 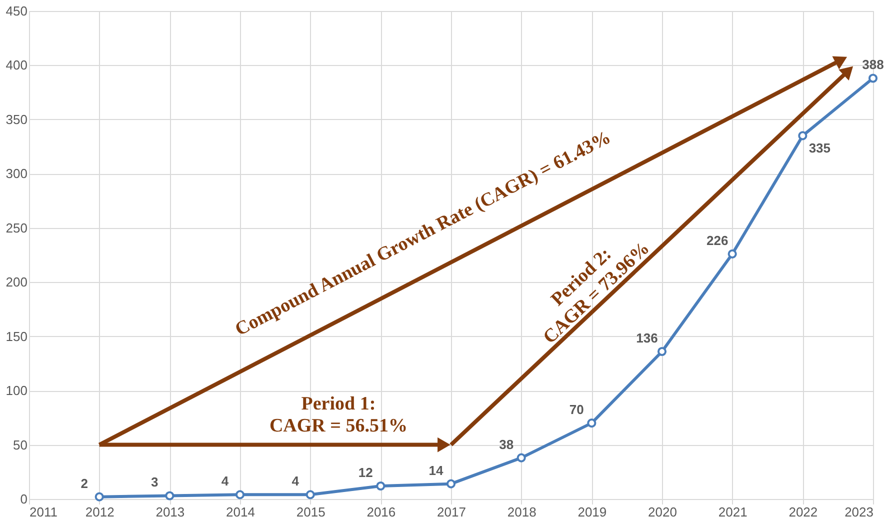 What do you see at coordinates (338, 415) in the screenshot?
I see `annotation: Period 1: CAGR = 56.51%` at bounding box center [338, 415].